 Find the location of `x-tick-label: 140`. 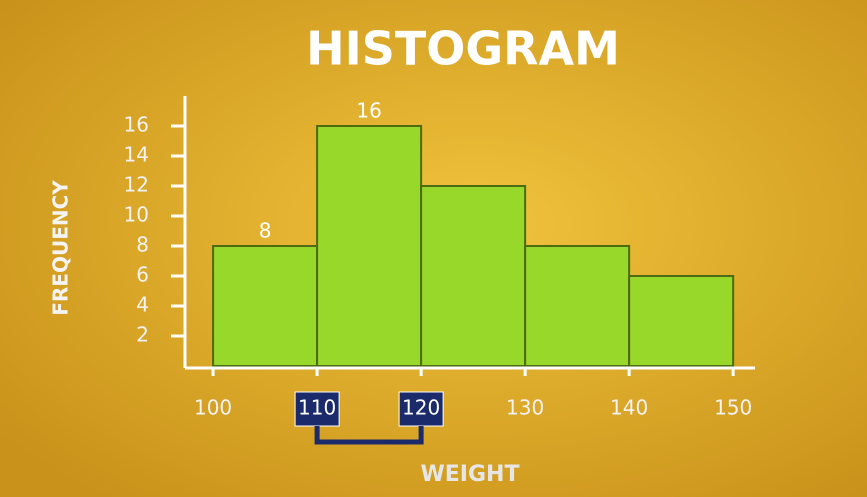

x-tick-label: 140 is located at coordinates (629, 408).